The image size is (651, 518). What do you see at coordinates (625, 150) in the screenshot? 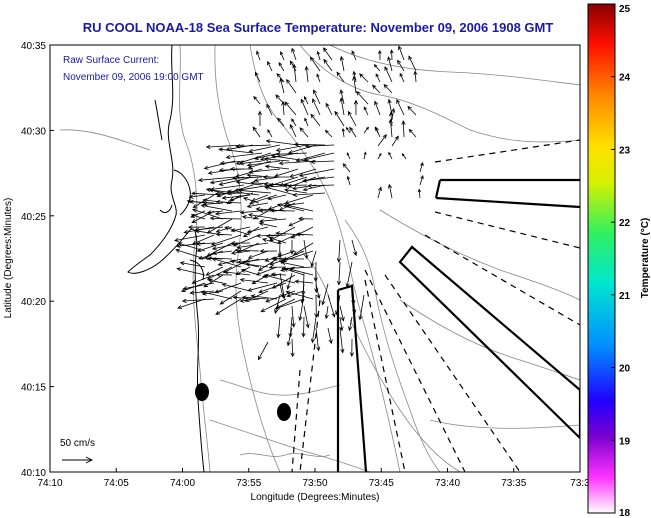
I see `colorbar-tick-label: 23` at bounding box center [625, 150].